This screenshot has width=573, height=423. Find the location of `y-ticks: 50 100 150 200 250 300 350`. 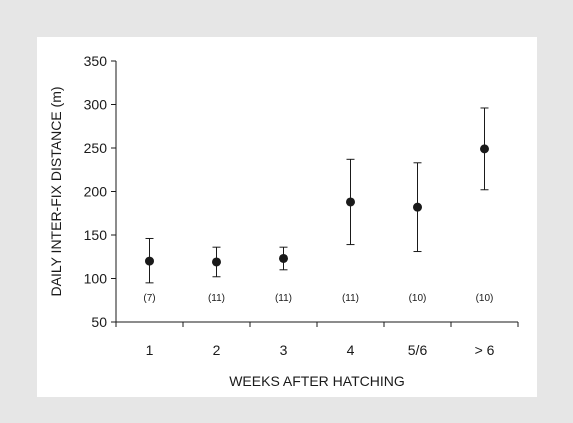

y-ticks: 50 100 150 200 250 300 350 is located at coordinates (100, 191).